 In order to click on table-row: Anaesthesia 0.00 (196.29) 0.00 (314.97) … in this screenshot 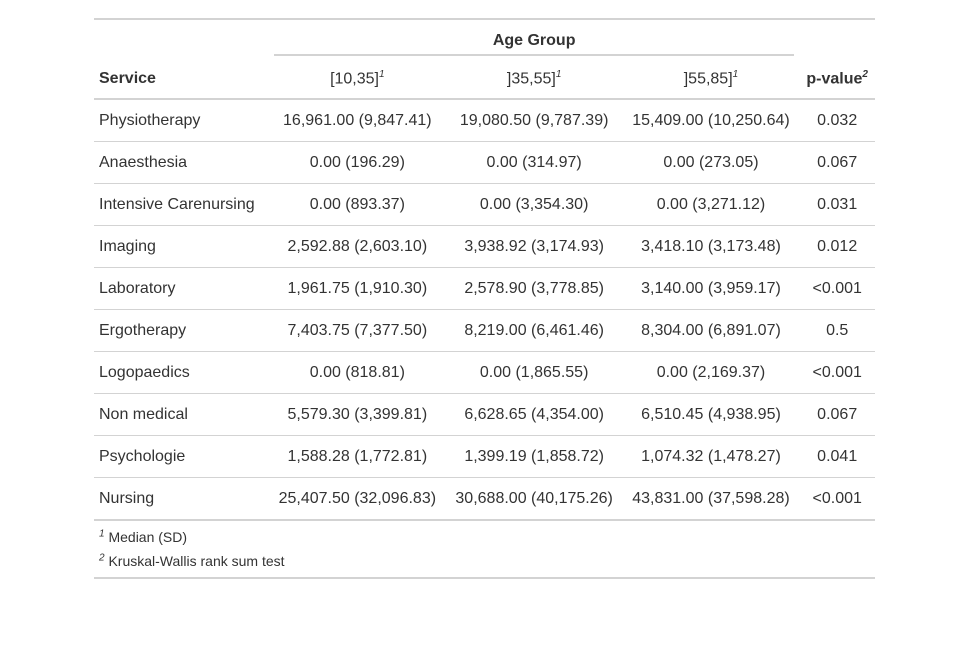, I will do `click(484, 162)`.